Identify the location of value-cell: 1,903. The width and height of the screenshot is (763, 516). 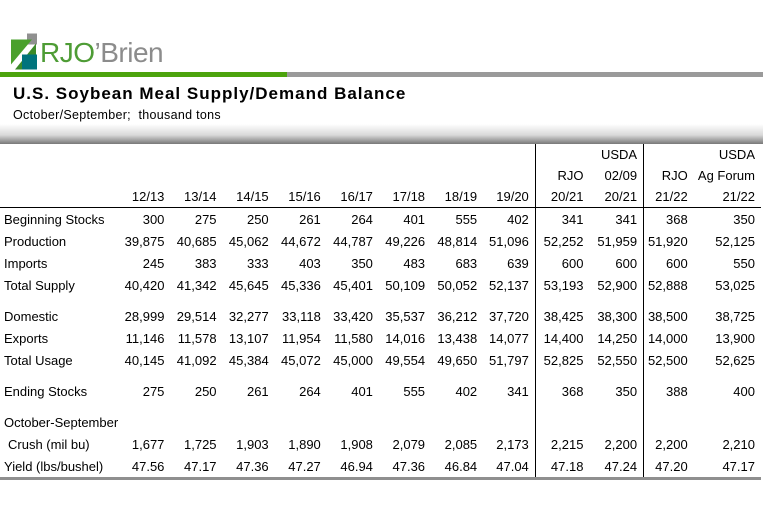
(252, 444).